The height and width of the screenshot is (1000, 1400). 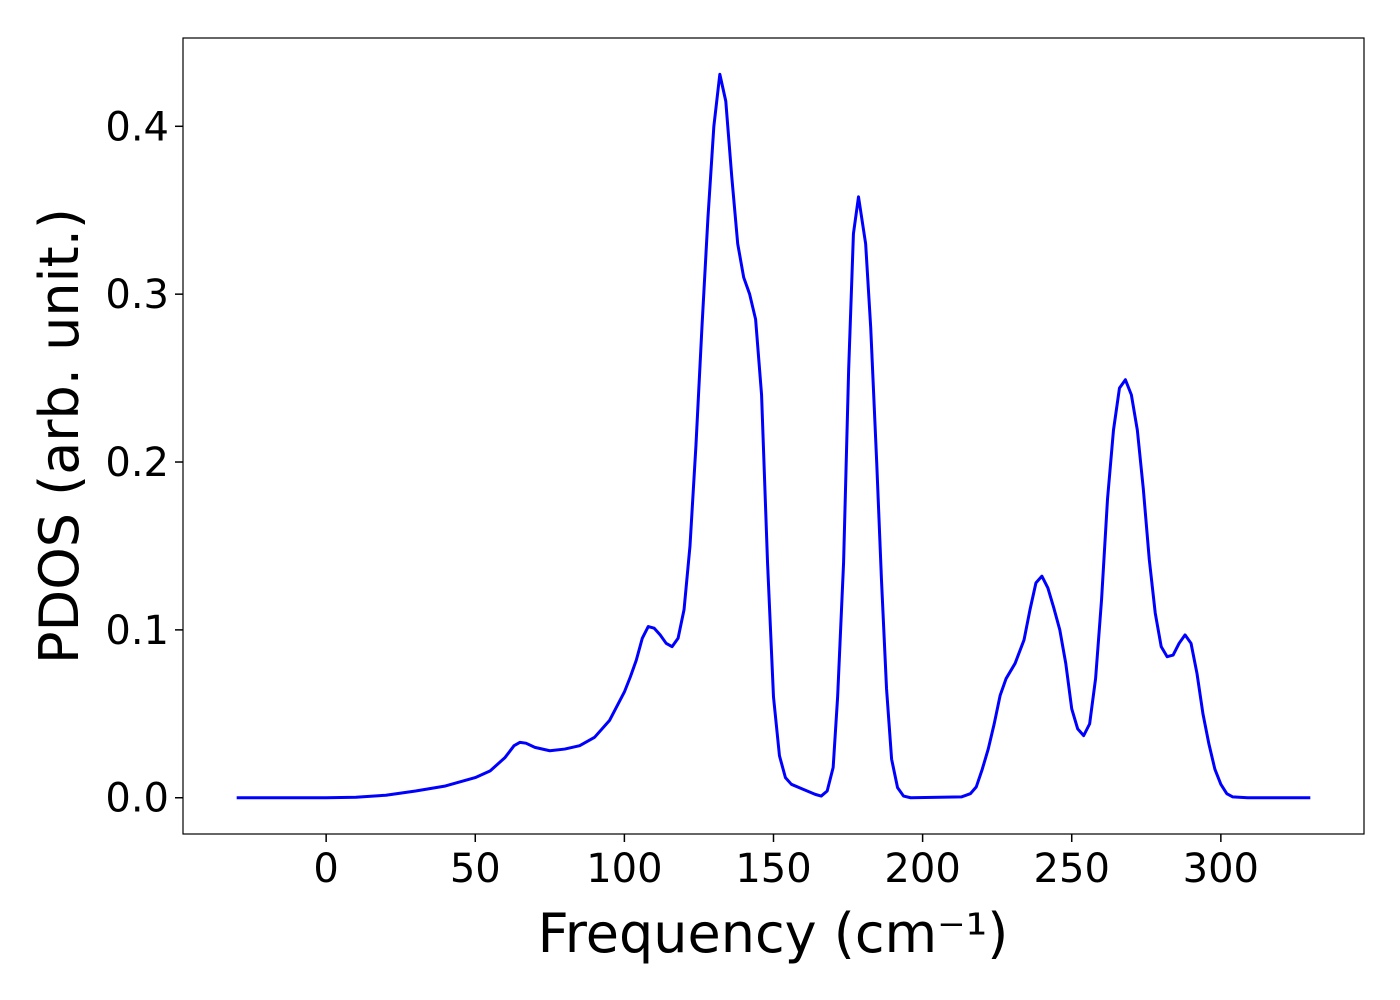 I want to click on x-tick-label: 0, so click(x=325, y=869).